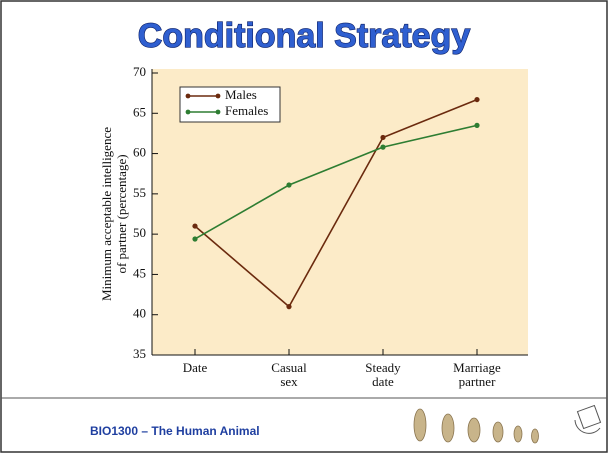  What do you see at coordinates (477, 374) in the screenshot?
I see `x-tick-label: Marriage partner` at bounding box center [477, 374].